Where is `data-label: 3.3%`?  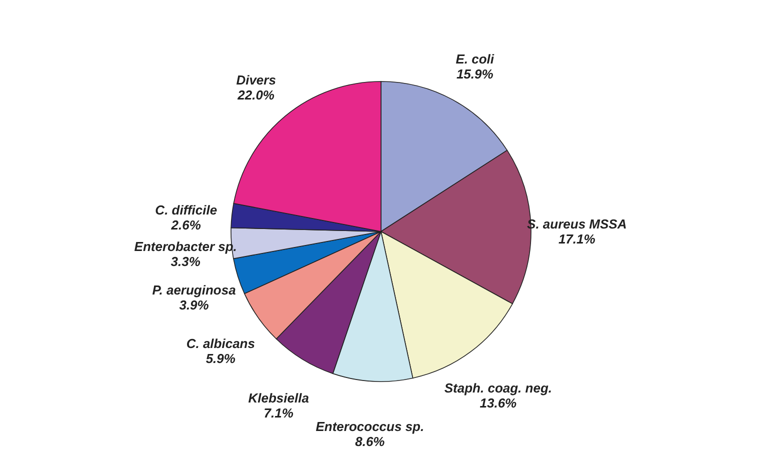 data-label: 3.3% is located at coordinates (185, 261).